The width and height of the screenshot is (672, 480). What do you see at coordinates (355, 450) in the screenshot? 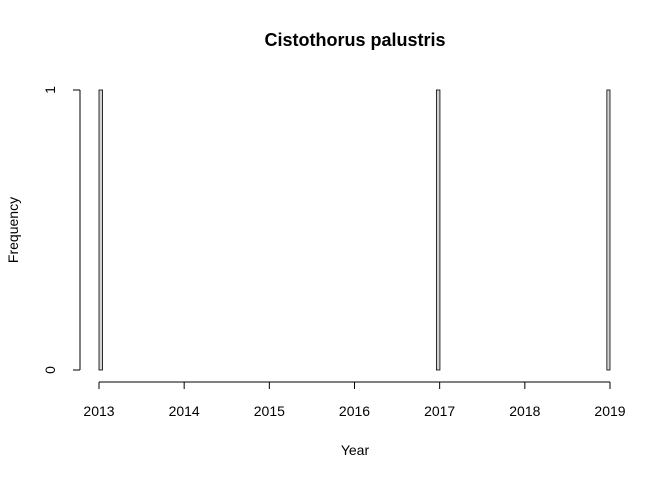
I see `x-axis-label: Year` at bounding box center [355, 450].